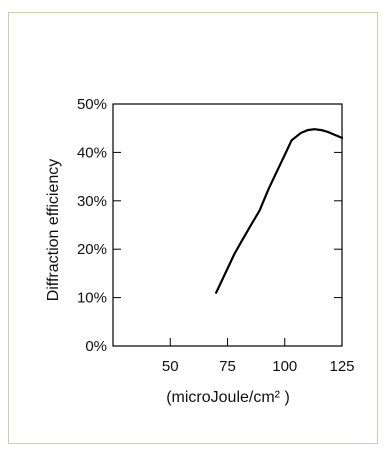 Image resolution: width=385 pixels, height=452 pixels. Describe the element at coordinates (92, 104) in the screenshot. I see `y-tick-label: 50%` at that location.